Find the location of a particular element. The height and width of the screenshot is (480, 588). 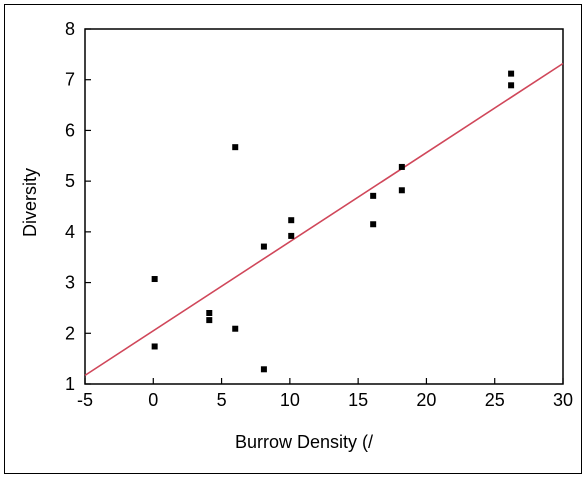

x-tick-label: 25 is located at coordinates (495, 400).